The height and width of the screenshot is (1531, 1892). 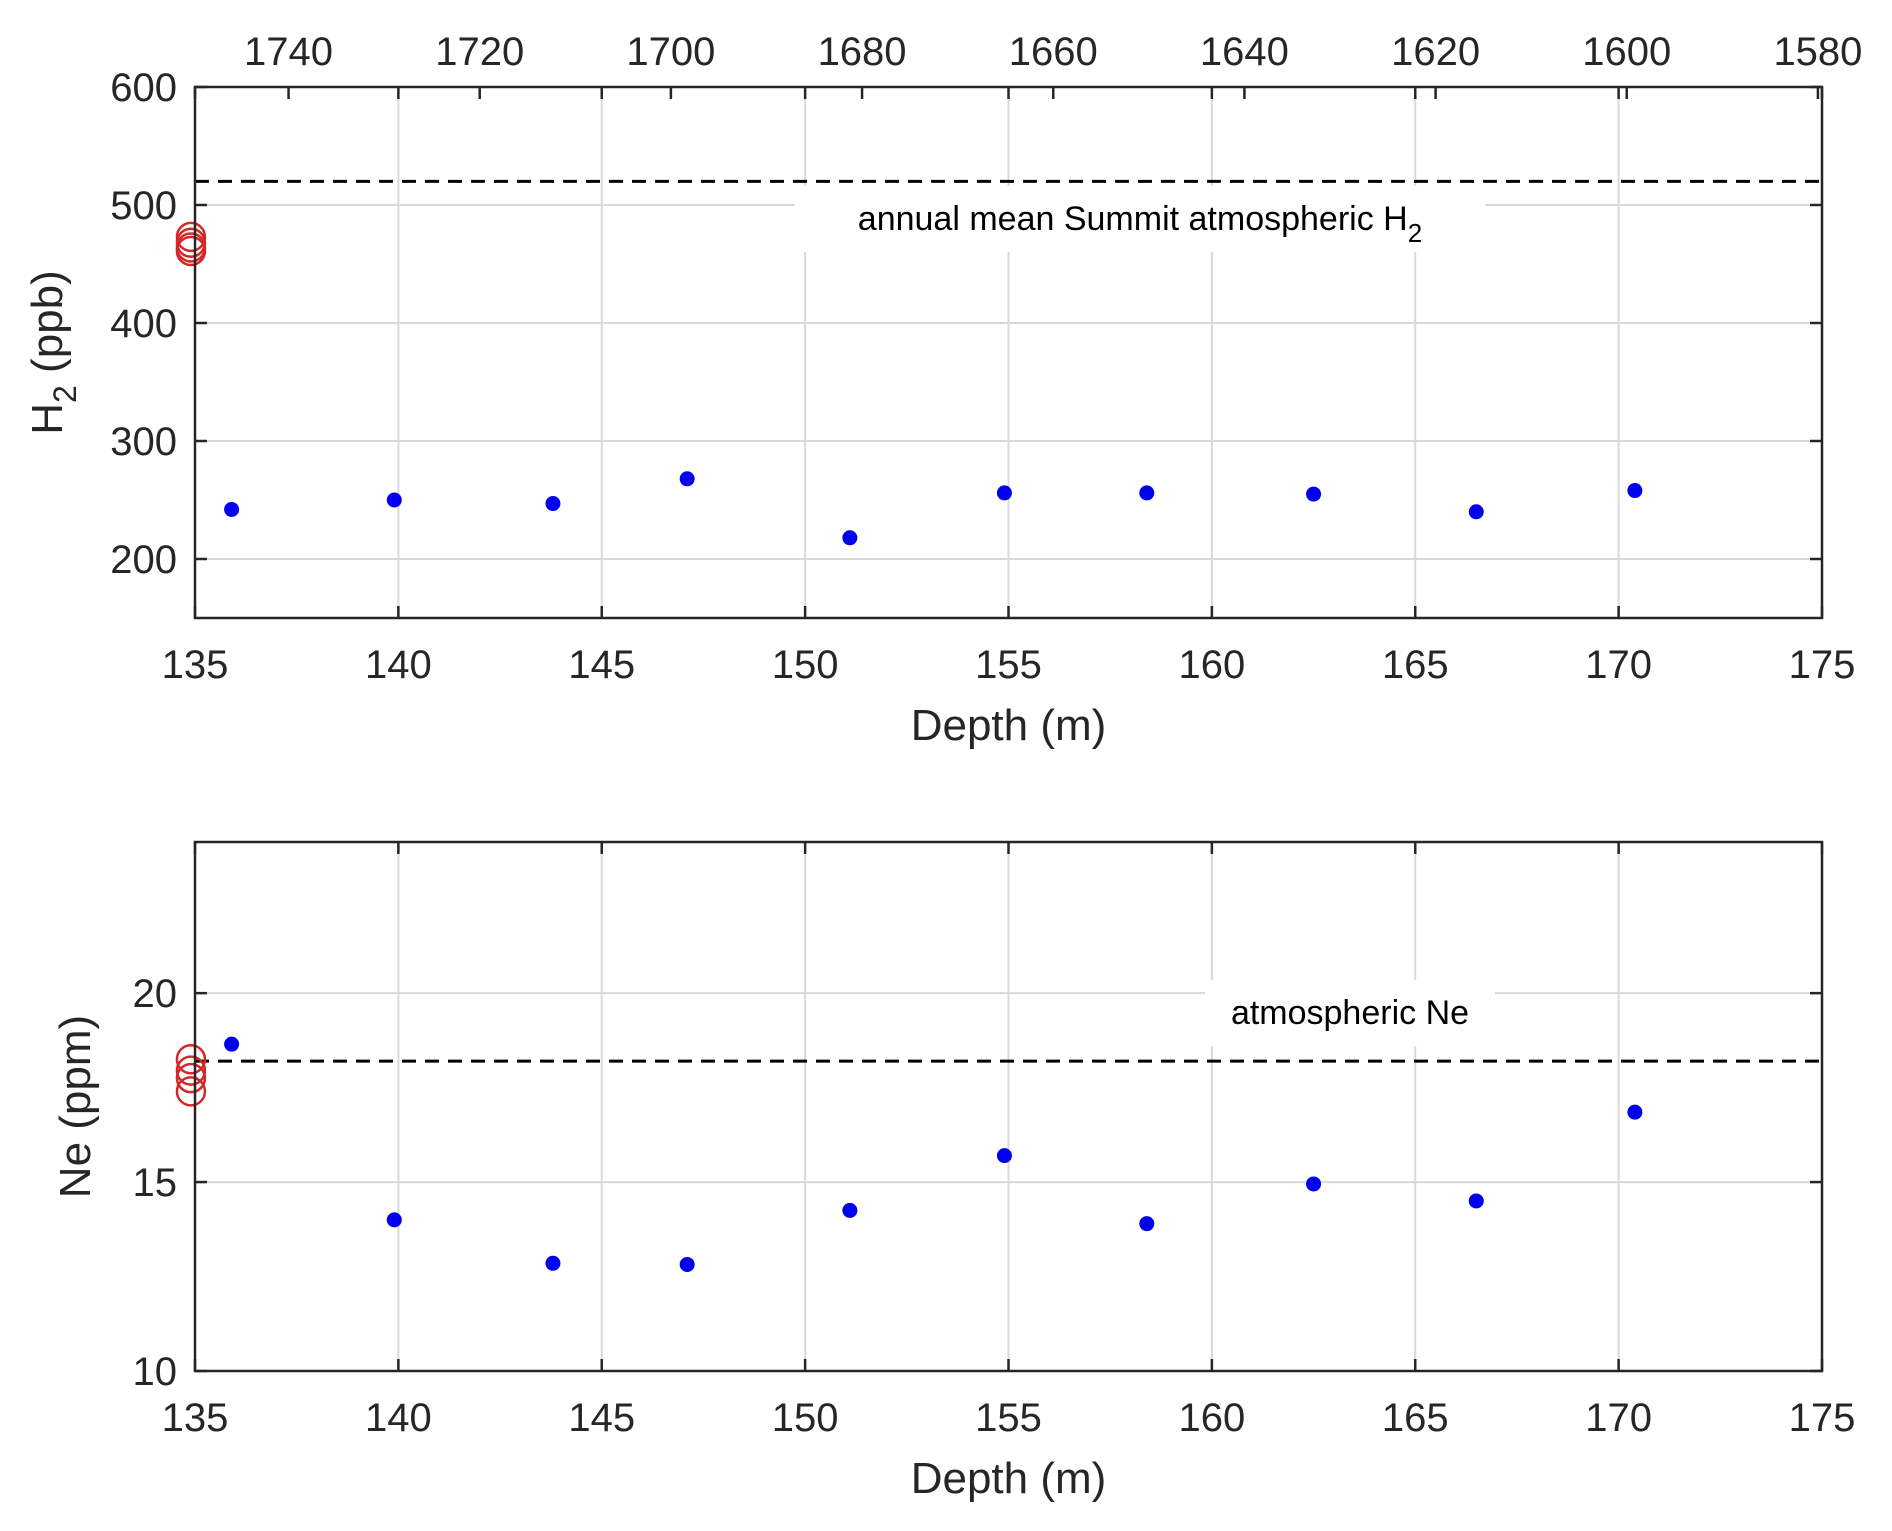 What do you see at coordinates (601, 1418) in the screenshot?
I see `ne-x-tick-label: 145` at bounding box center [601, 1418].